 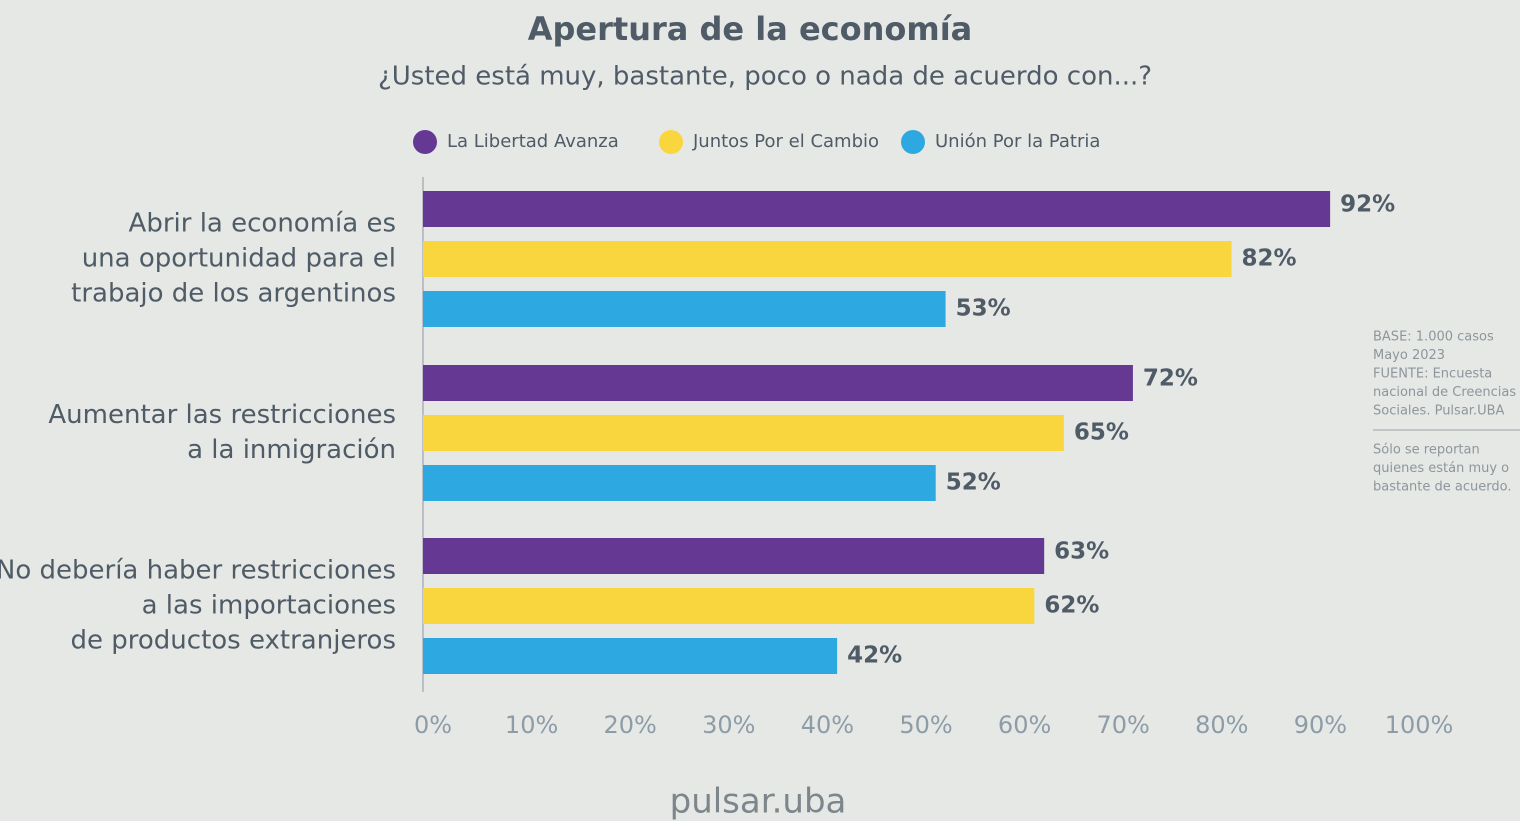 What do you see at coordinates (925, 725) in the screenshot?
I see `x-tick-label: 50%` at bounding box center [925, 725].